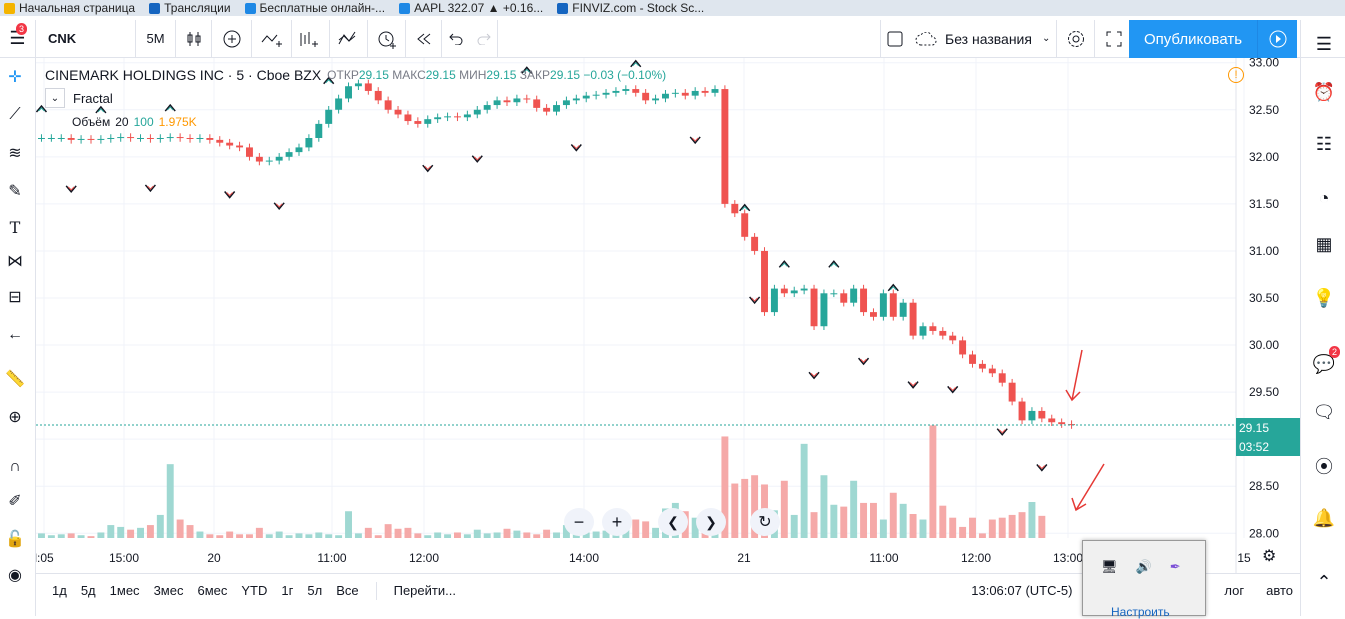 Image resolution: width=1345 pixels, height=619 pixels. What do you see at coordinates (254, 590) in the screenshot?
I see `range-button: YTD` at bounding box center [254, 590].